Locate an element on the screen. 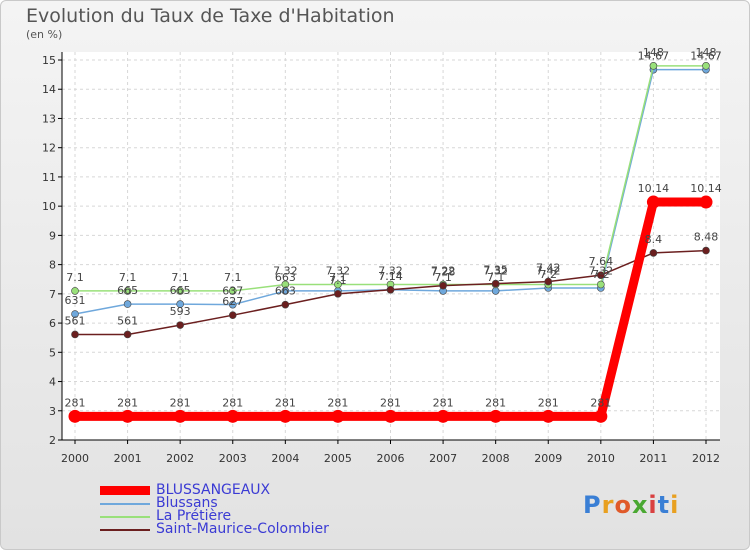 The image size is (750, 550). data-label: 593 is located at coordinates (180, 311).